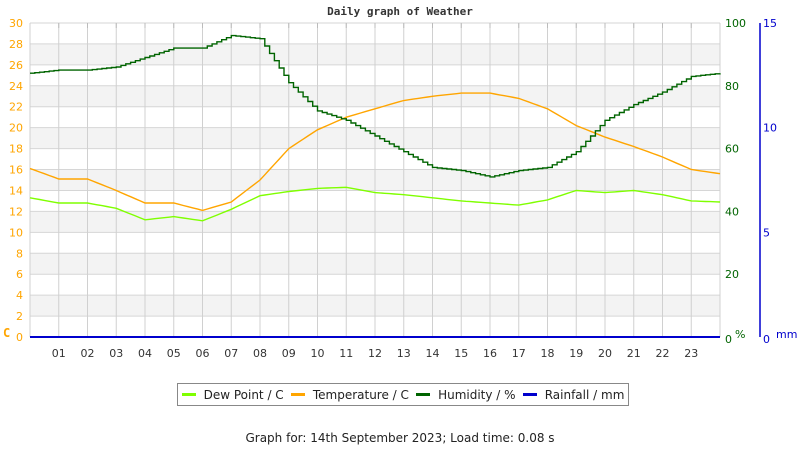 This screenshot has width=800, height=450. What do you see at coordinates (732, 149) in the screenshot?
I see `humidity-tick-label: 60` at bounding box center [732, 149].